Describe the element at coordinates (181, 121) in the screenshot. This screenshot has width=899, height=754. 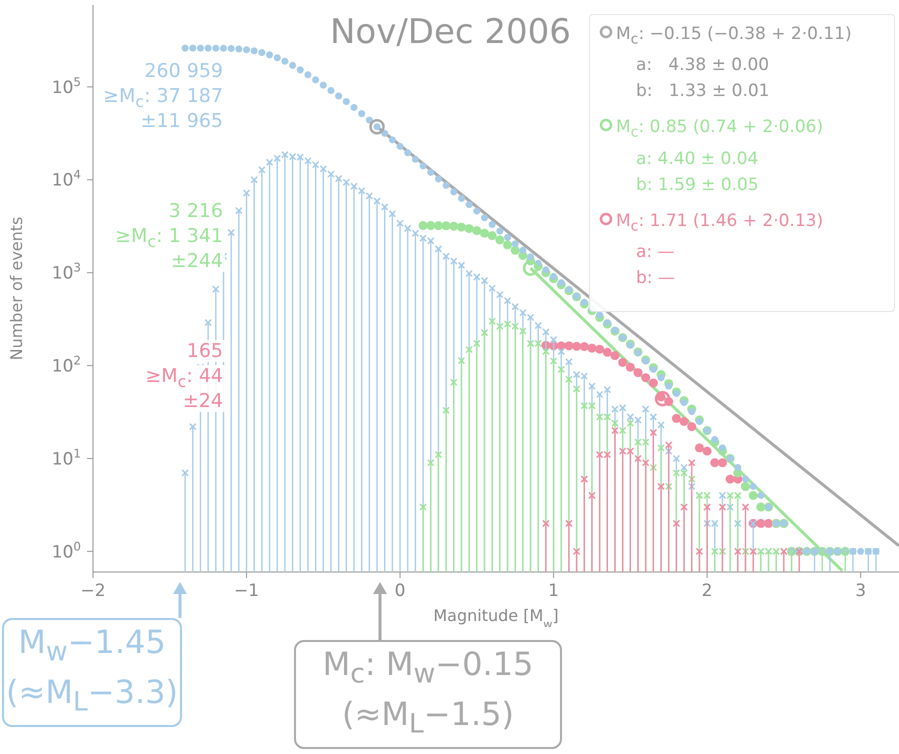
I see `annotation: ±11 965` at that location.